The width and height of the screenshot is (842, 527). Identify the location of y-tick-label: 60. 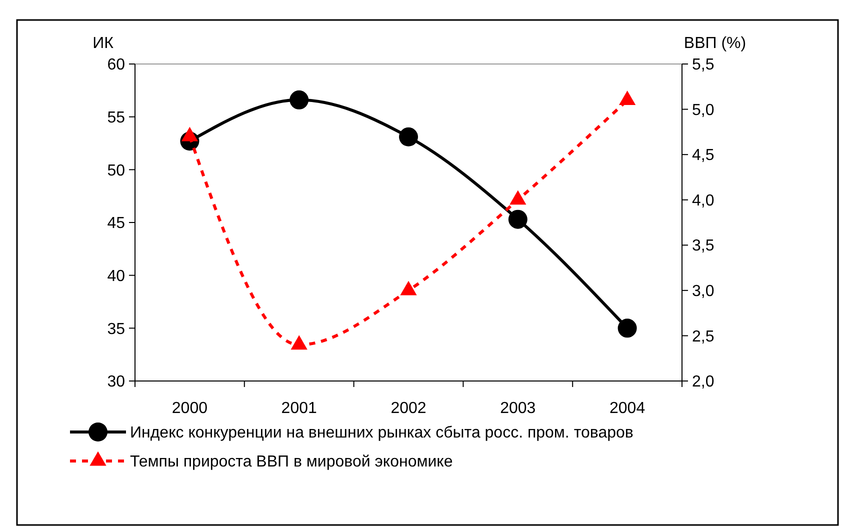
(116, 65).